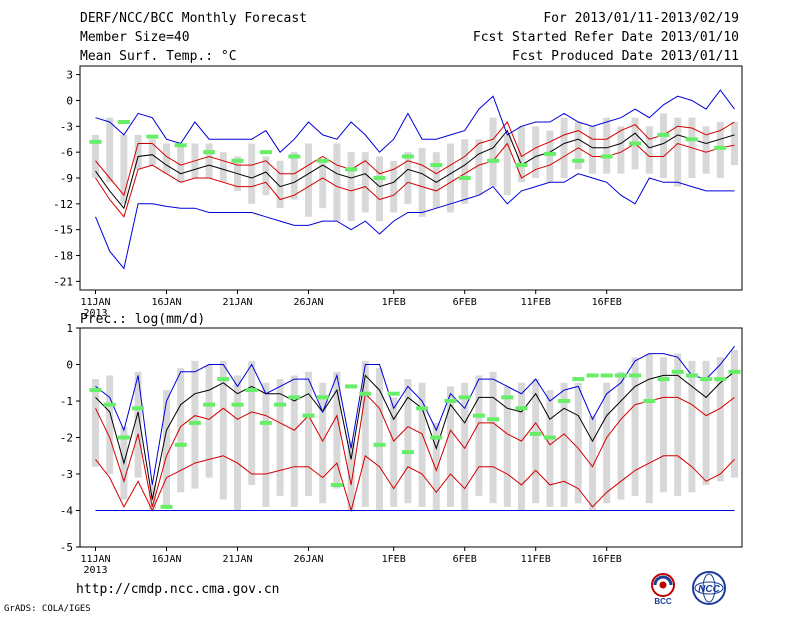  Describe the element at coordinates (66, 152) in the screenshot. I see `y-tick-label: -6` at that location.